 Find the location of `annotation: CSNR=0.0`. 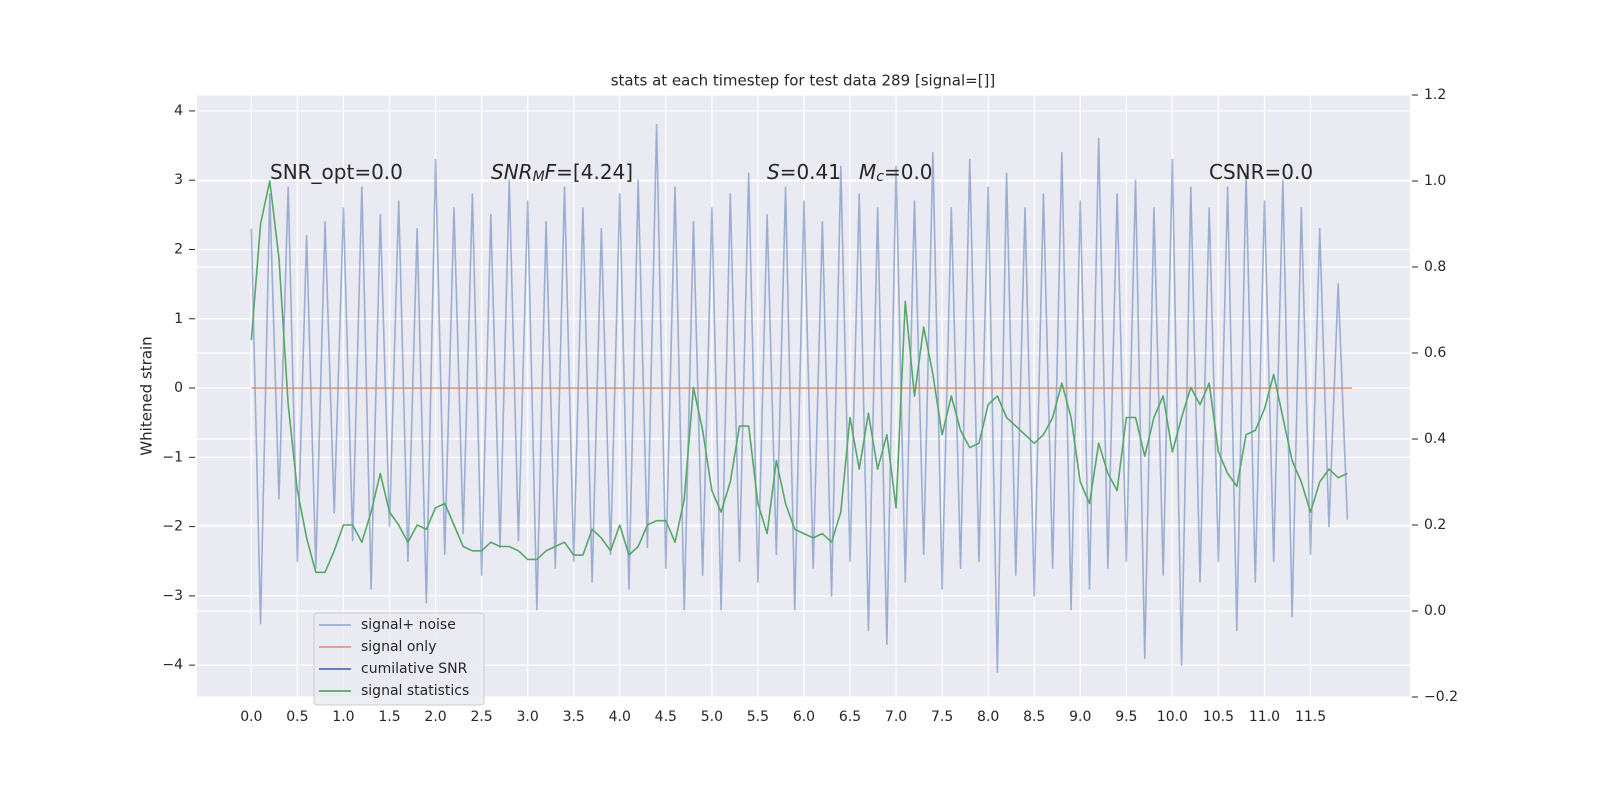

annotation: CSNR=0.0 is located at coordinates (1261, 172).